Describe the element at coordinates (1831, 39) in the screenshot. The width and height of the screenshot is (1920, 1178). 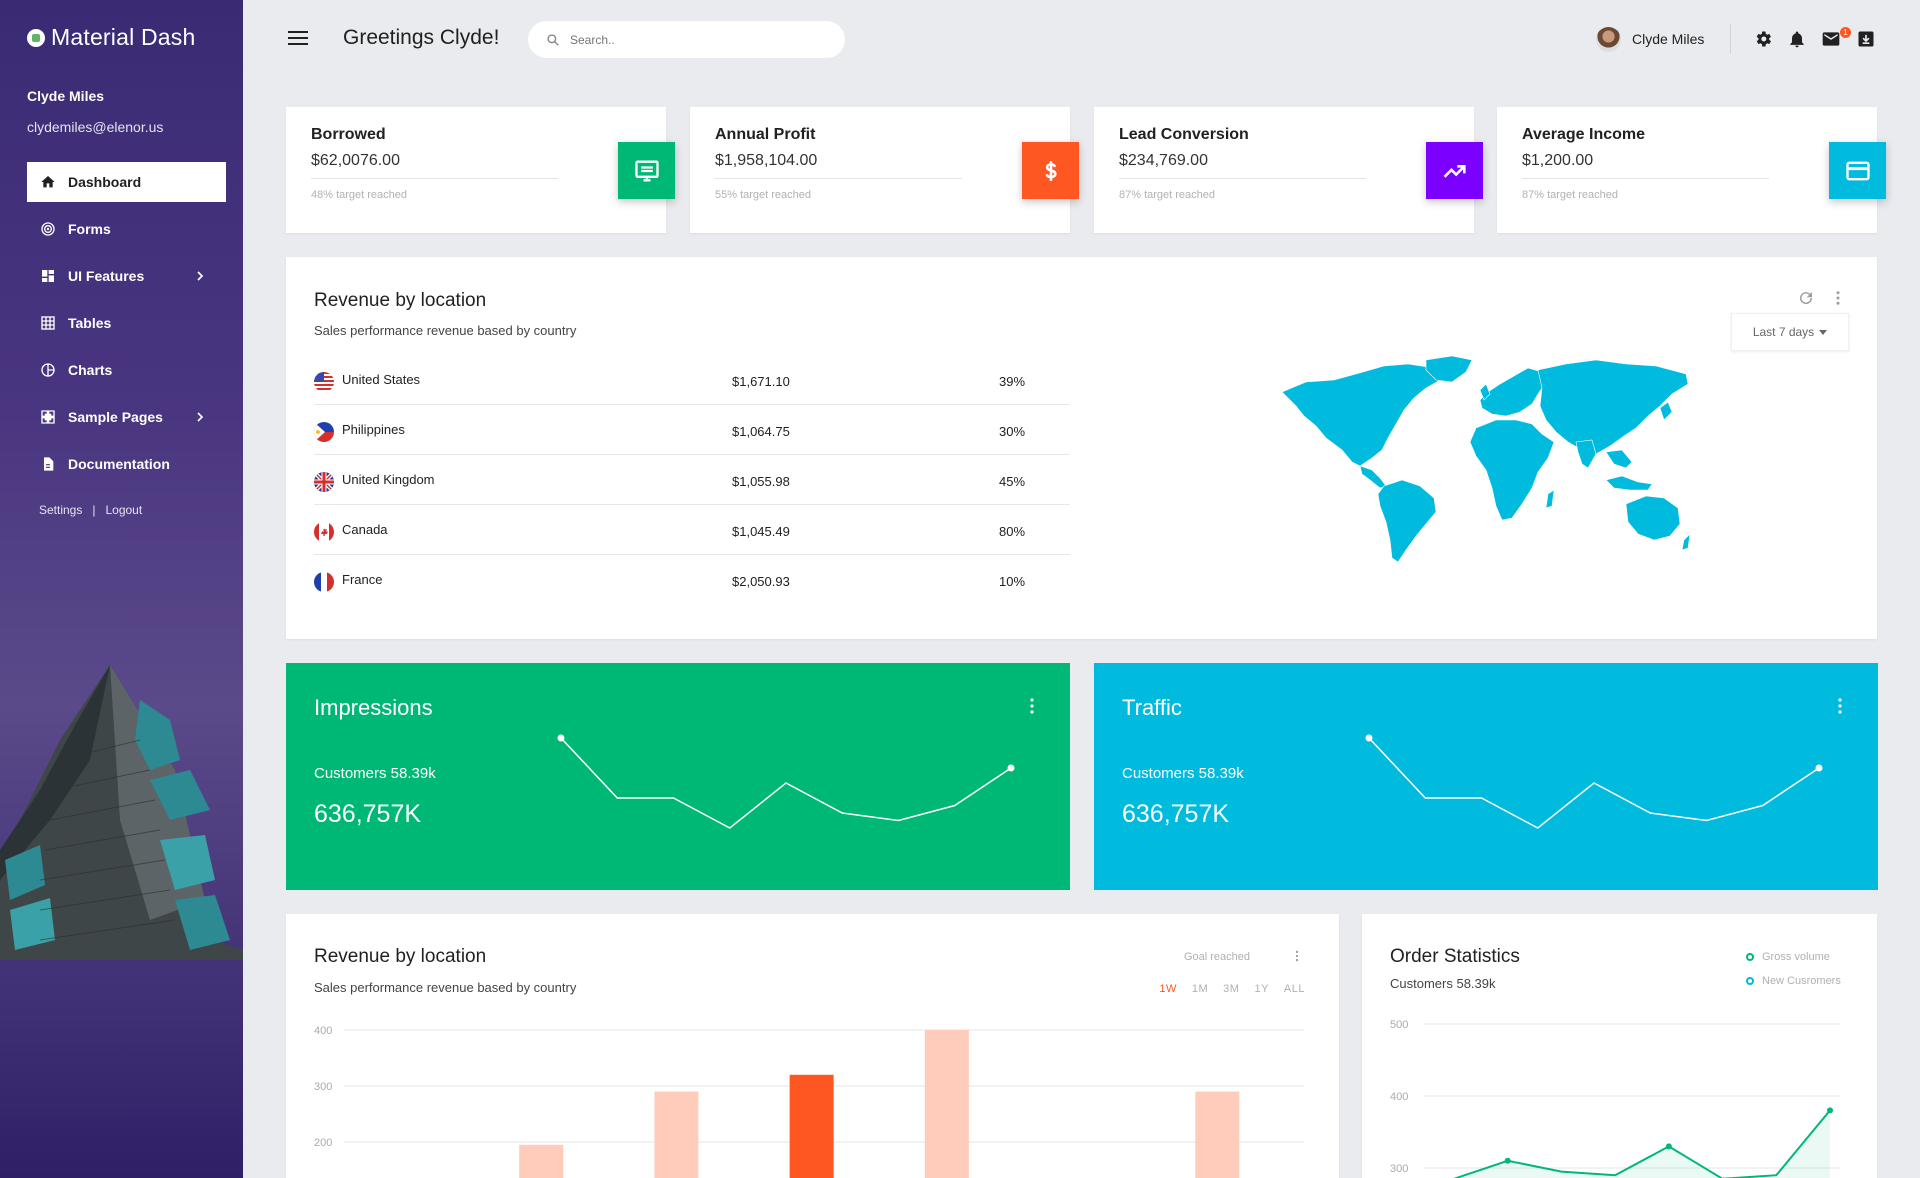
I see `mail-icon` at that location.